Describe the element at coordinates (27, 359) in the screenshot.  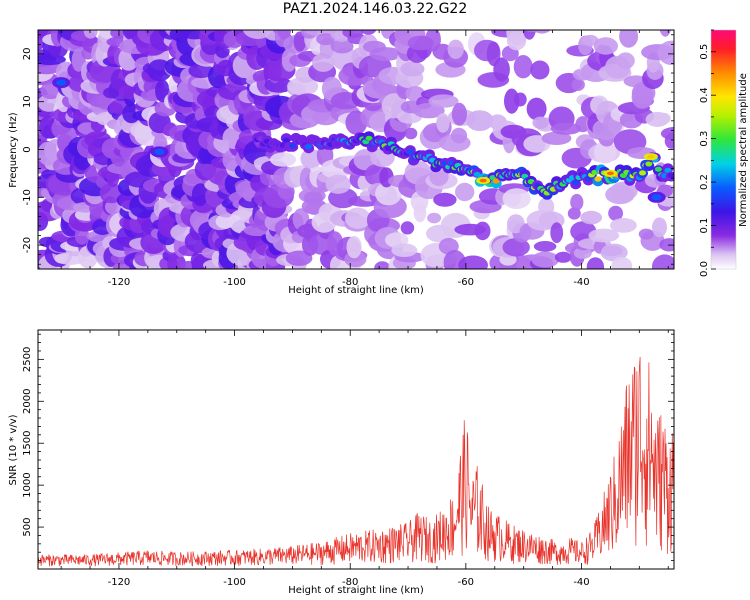
I see `y-tick-label: 2500` at that location.